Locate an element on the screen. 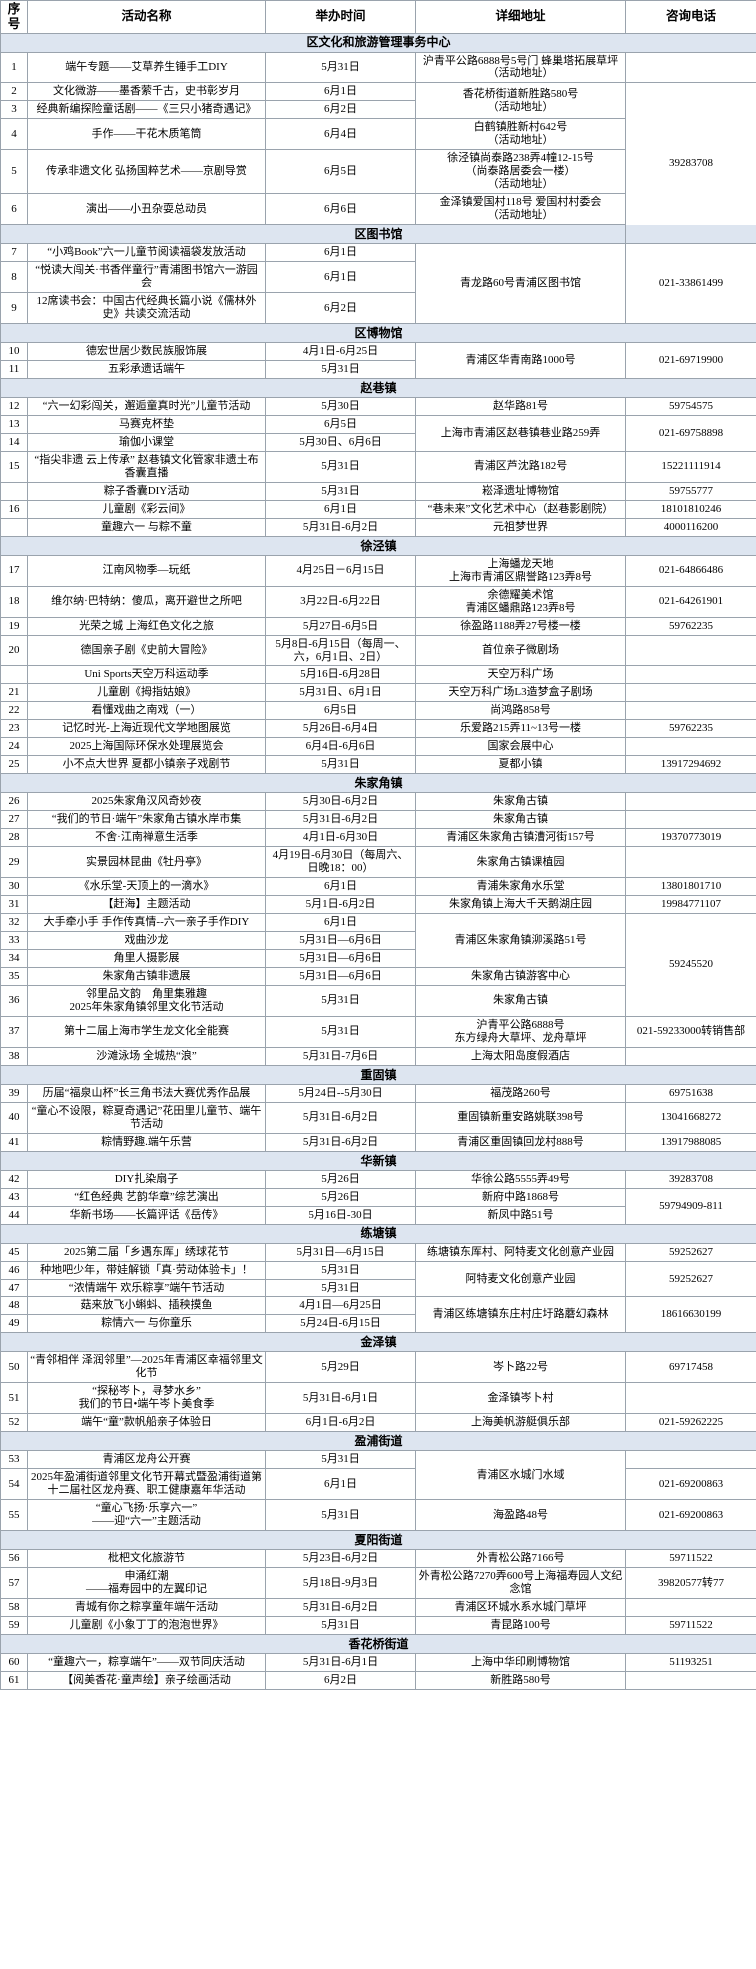 This screenshot has height=1969, width=756. section-header-row: 夏阳街道 is located at coordinates (378, 1540).